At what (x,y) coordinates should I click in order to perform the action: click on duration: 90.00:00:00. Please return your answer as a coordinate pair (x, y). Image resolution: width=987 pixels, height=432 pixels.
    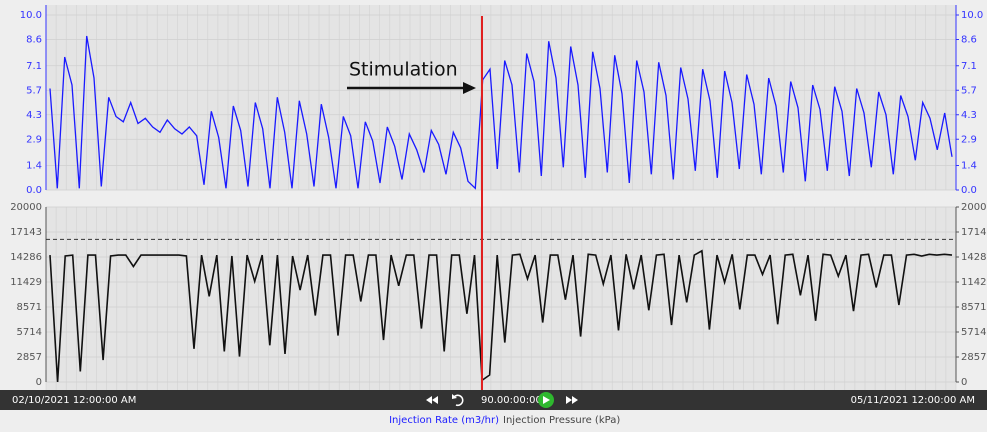
    Looking at the image, I should click on (511, 400).